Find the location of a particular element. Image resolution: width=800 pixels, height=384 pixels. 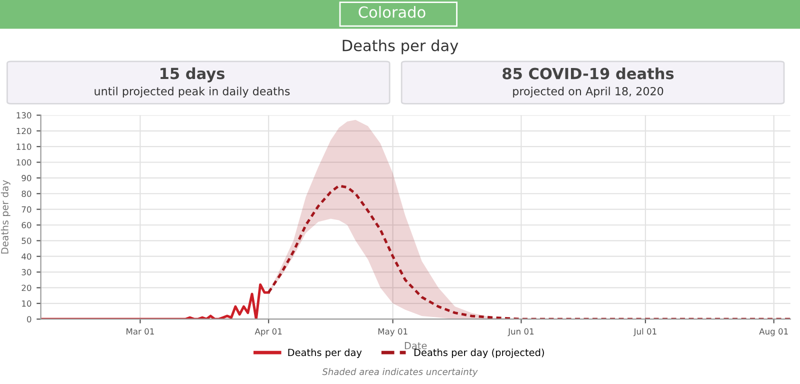

text: 85 COVID-19 deaths is located at coordinates (588, 73).